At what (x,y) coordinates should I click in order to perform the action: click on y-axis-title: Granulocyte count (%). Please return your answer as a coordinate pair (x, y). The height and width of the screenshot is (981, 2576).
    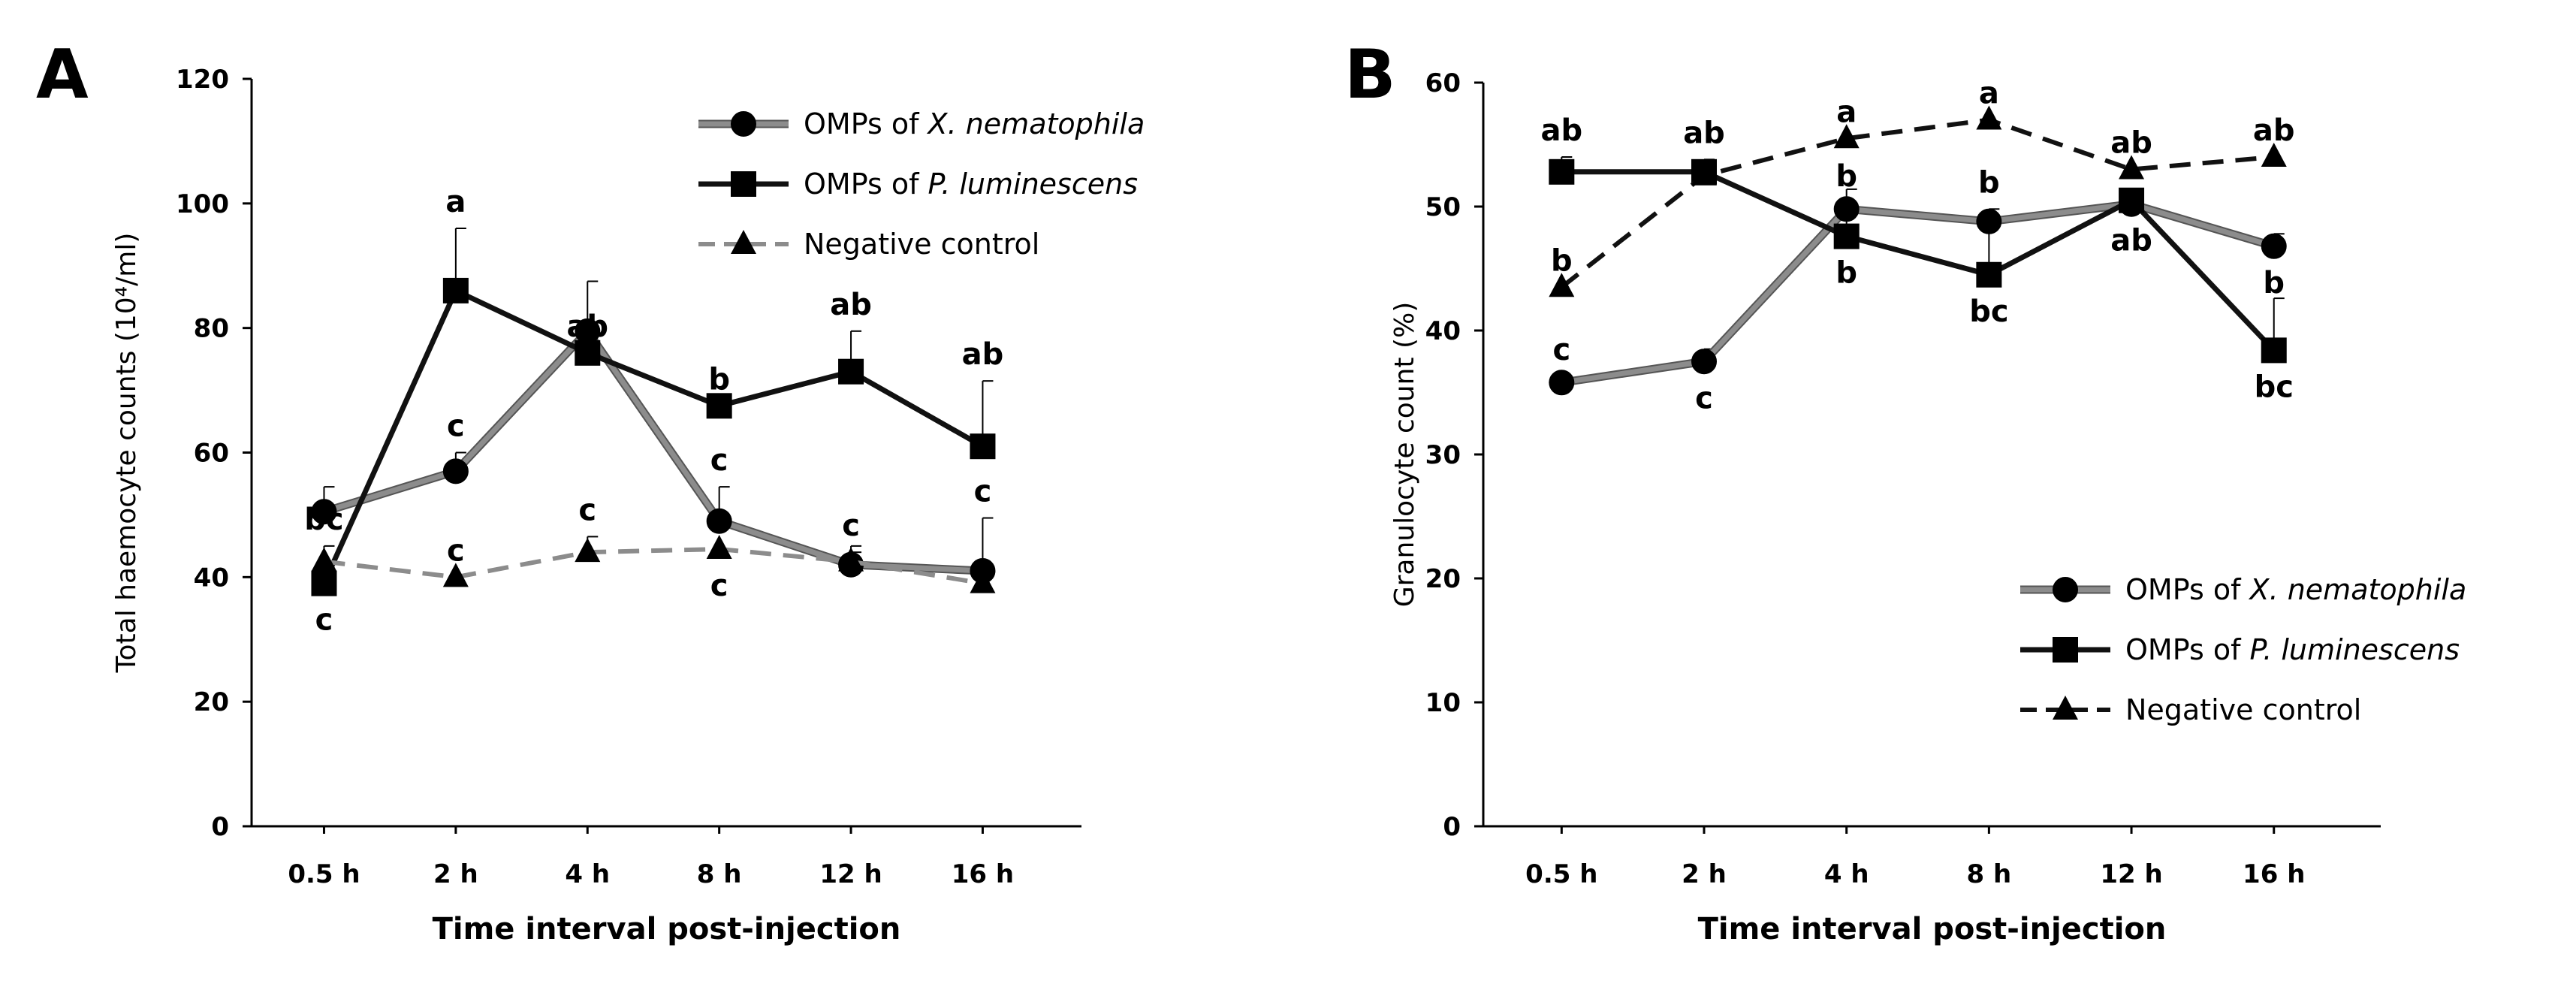
    Looking at the image, I should click on (1404, 455).